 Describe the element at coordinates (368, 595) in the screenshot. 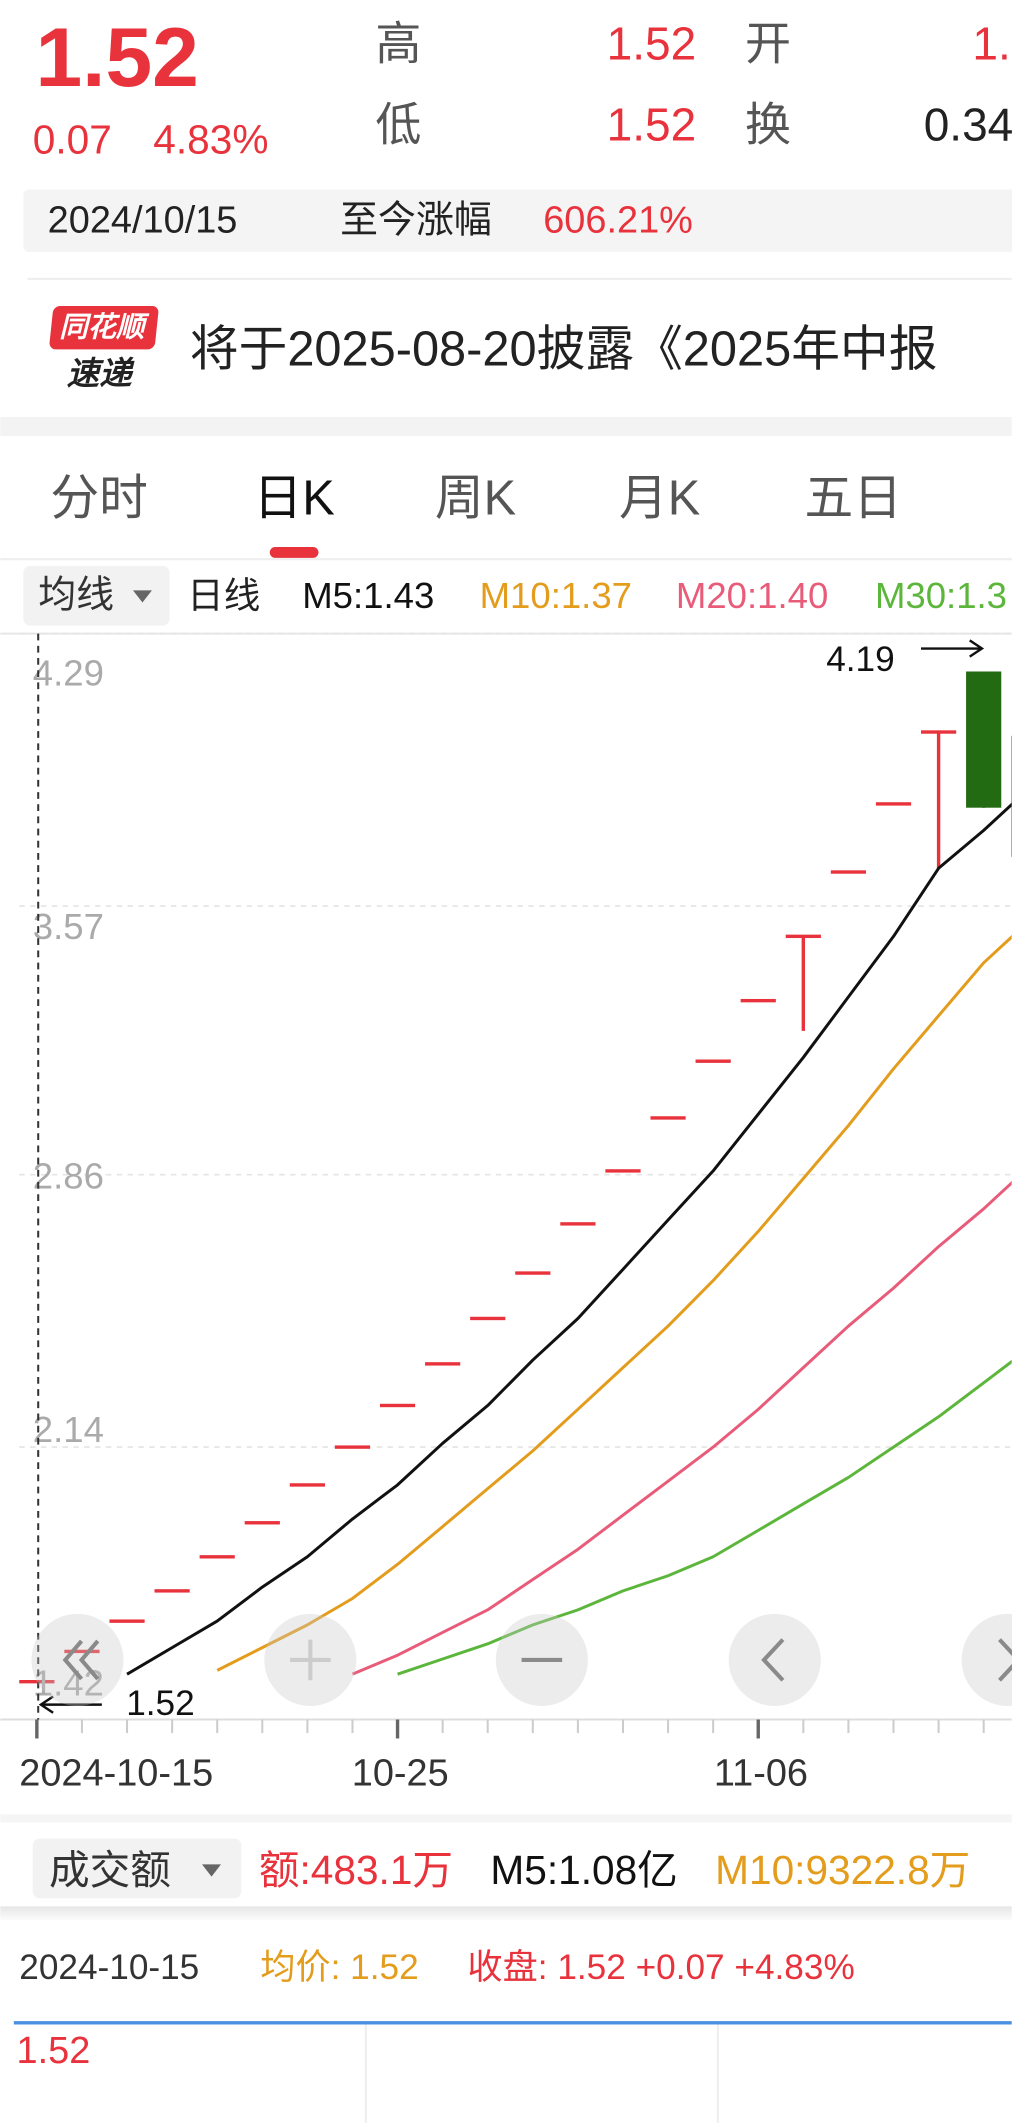

I see `ma5-label: M5:1.43` at that location.